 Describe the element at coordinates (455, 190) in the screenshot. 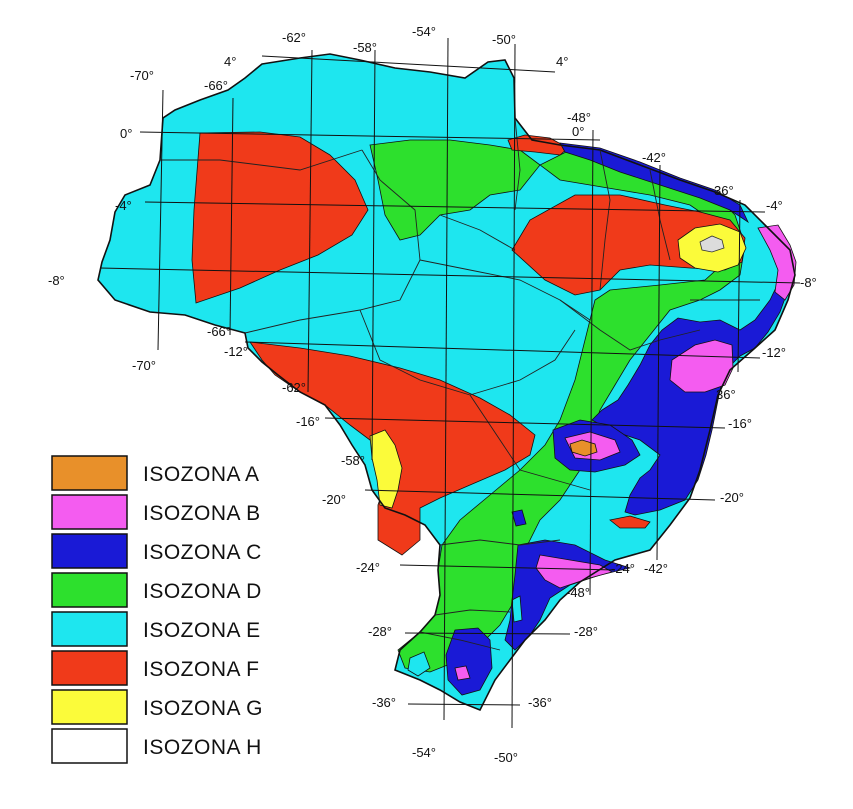

I see `zone-d-north` at that location.